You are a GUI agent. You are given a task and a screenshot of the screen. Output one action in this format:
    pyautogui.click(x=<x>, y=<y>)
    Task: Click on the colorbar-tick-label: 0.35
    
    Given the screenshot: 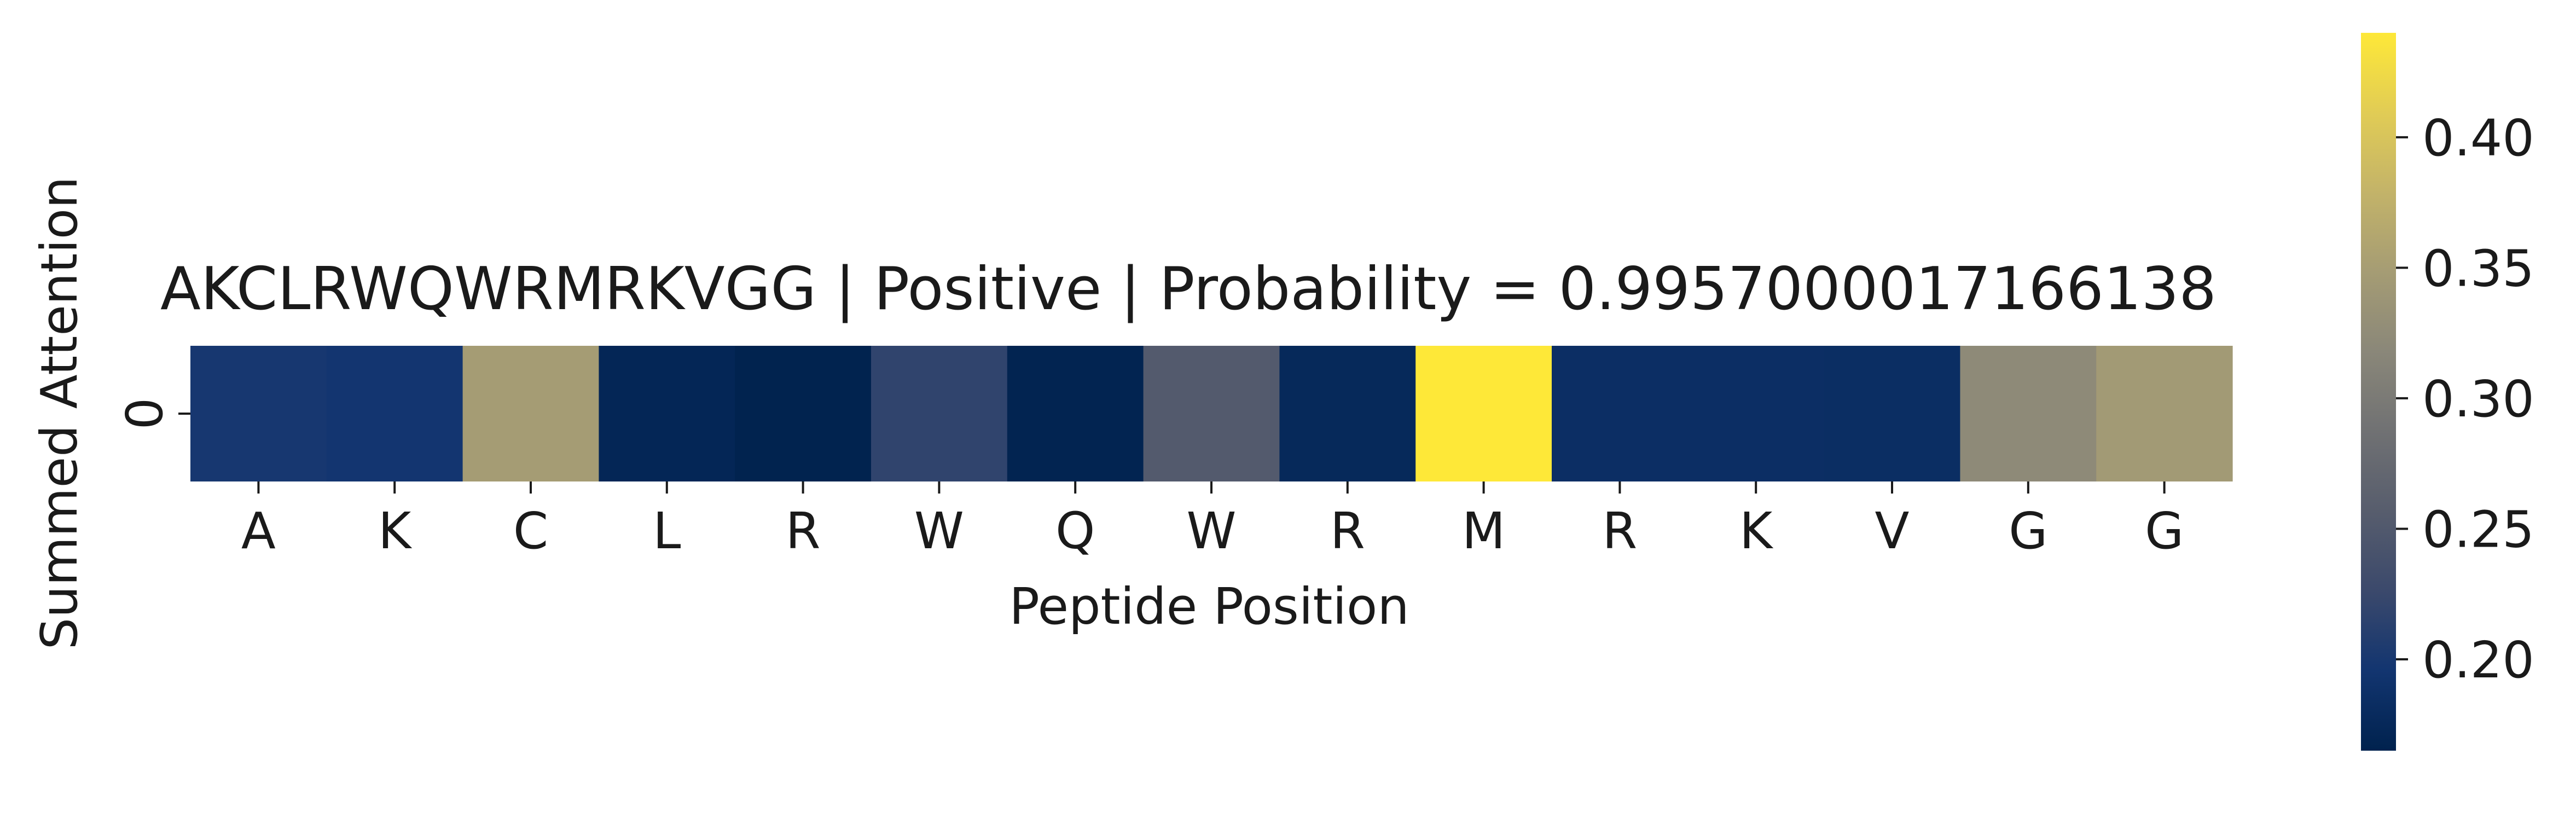 What is the action you would take?
    pyautogui.click(x=2478, y=268)
    